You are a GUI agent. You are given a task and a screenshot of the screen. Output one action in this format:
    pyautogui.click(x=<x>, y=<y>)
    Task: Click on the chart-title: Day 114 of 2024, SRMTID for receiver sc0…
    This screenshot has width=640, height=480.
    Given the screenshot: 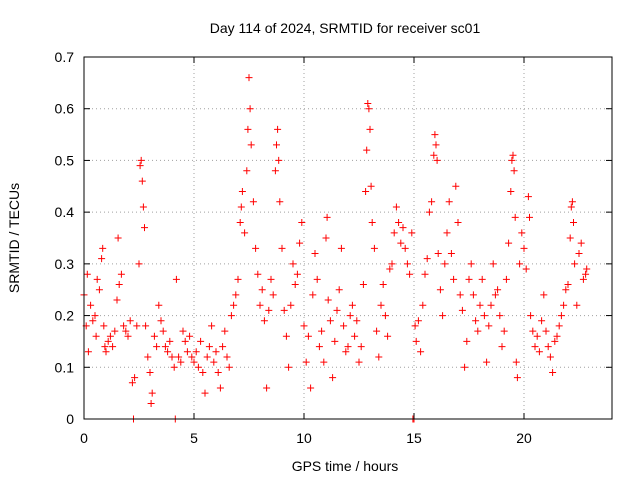 What is the action you would take?
    pyautogui.click(x=345, y=28)
    